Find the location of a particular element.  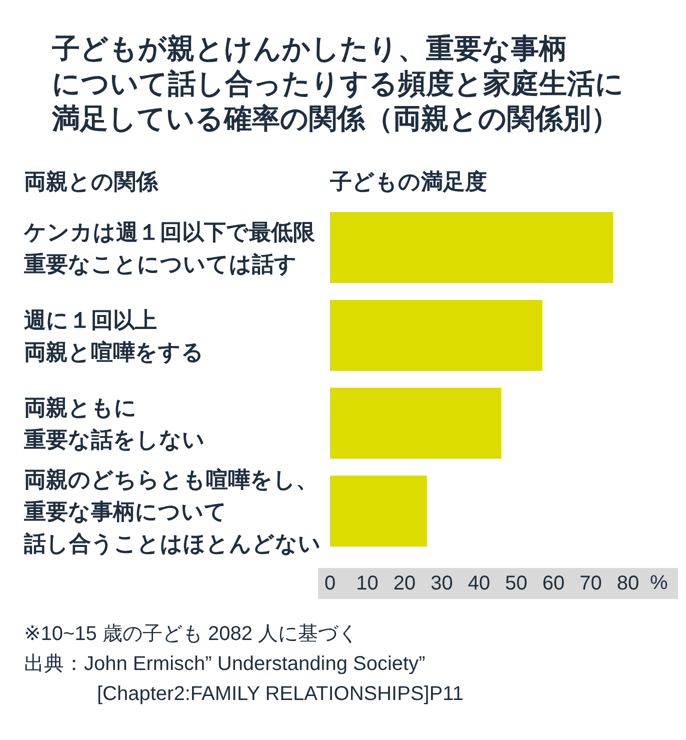

x-tick-label: 40 is located at coordinates (479, 583).